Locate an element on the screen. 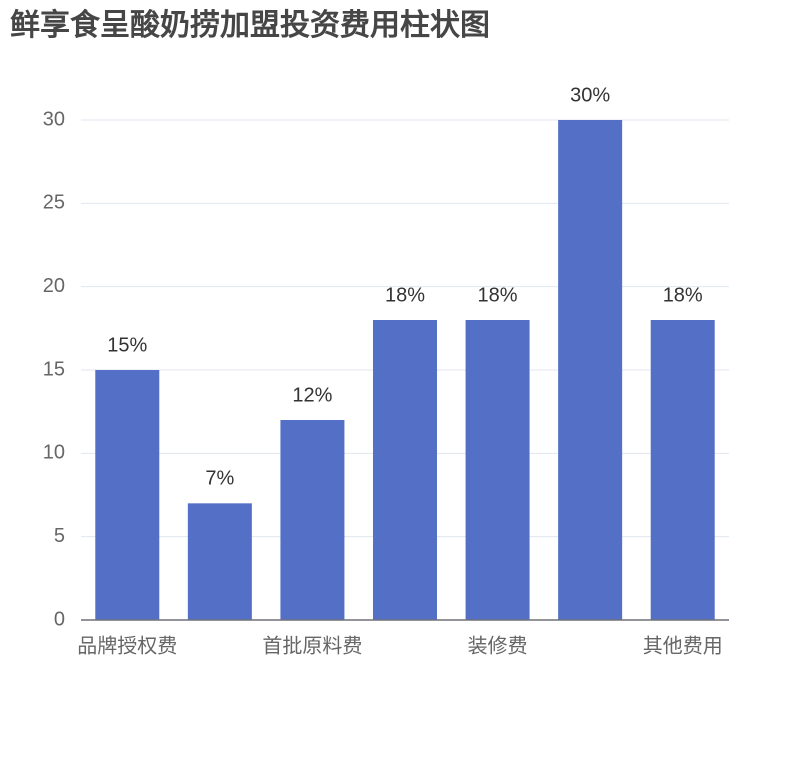  y-tick-label: 25 is located at coordinates (54, 203).